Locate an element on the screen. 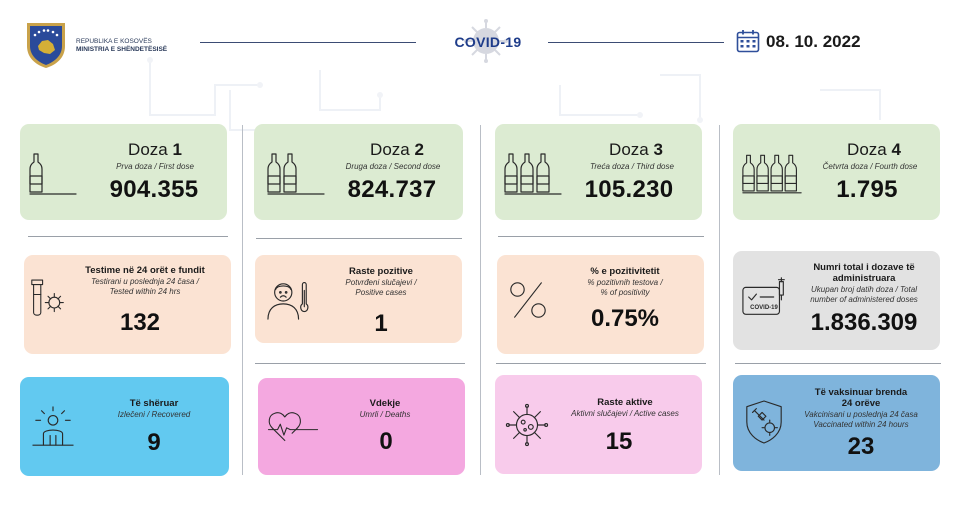 The image size is (955, 511). positivity-subtitle-1: % pozitivnih testova / is located at coordinates (625, 282).